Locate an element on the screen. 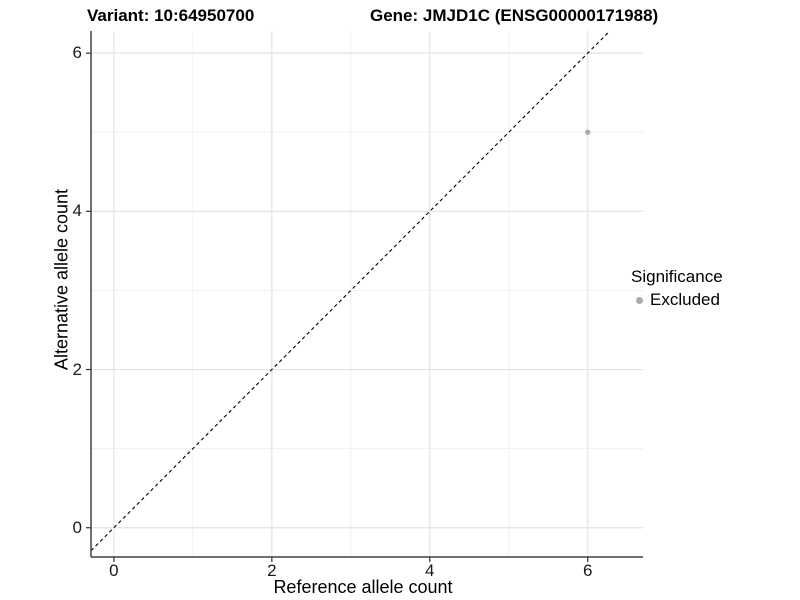 The height and width of the screenshot is (600, 800). legend-entry-excluded: Excluded is located at coordinates (676, 300).